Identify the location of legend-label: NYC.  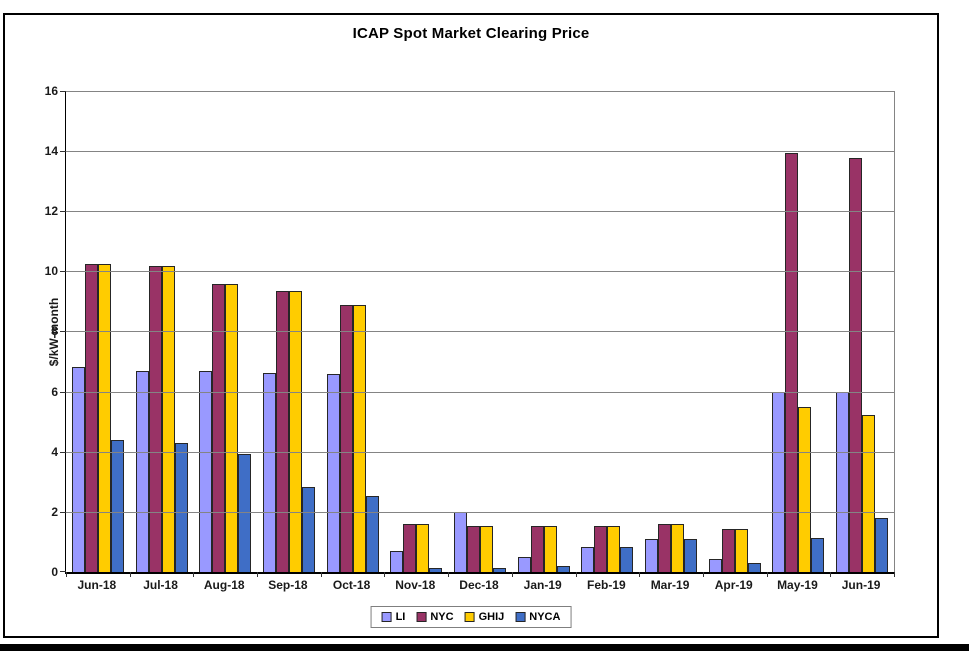
(442, 617).